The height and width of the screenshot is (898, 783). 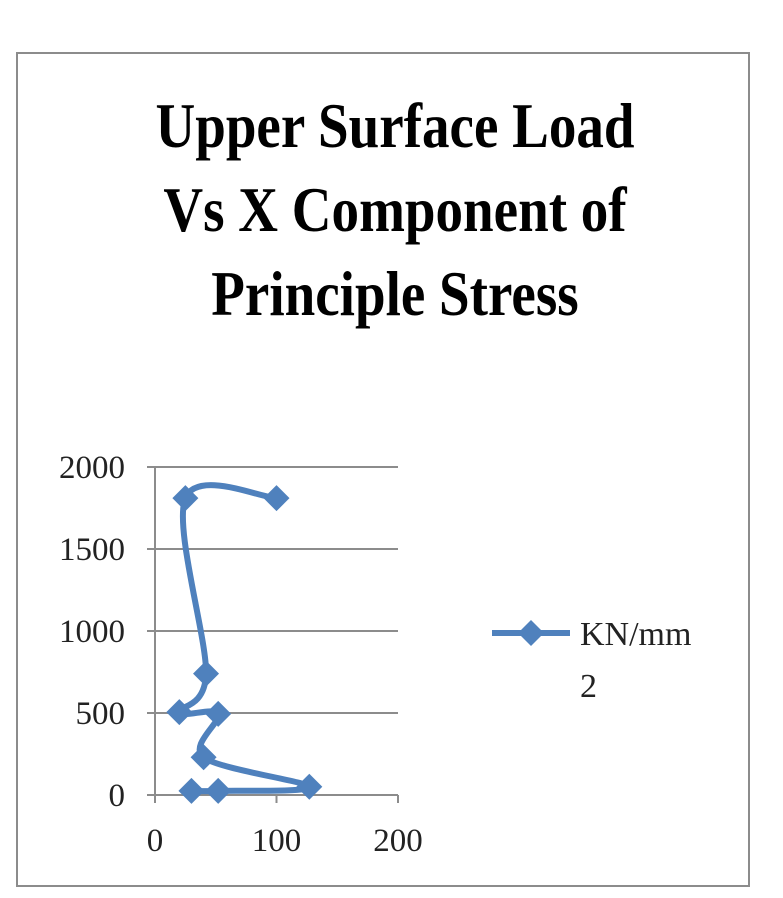 What do you see at coordinates (92, 468) in the screenshot?
I see `y-tick-label: 2000` at bounding box center [92, 468].